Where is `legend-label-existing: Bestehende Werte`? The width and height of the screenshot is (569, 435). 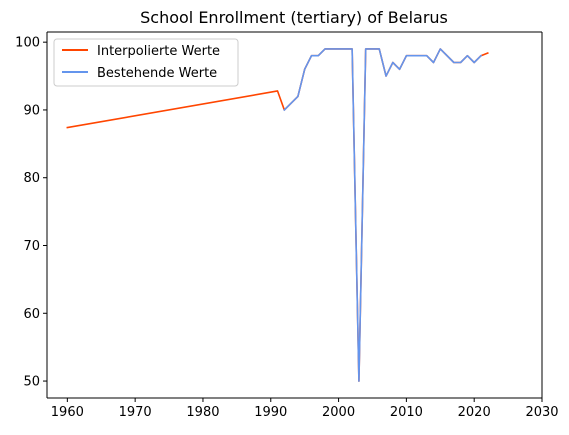 legend-label-existing: Bestehende Werte is located at coordinates (157, 73).